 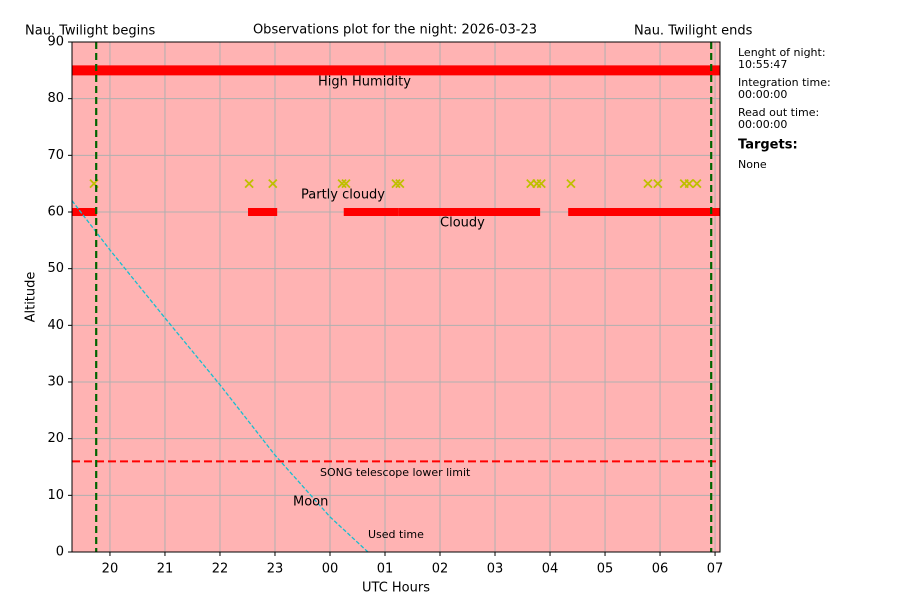 What do you see at coordinates (220, 569) in the screenshot?
I see `x-tick-label: 22` at bounding box center [220, 569].